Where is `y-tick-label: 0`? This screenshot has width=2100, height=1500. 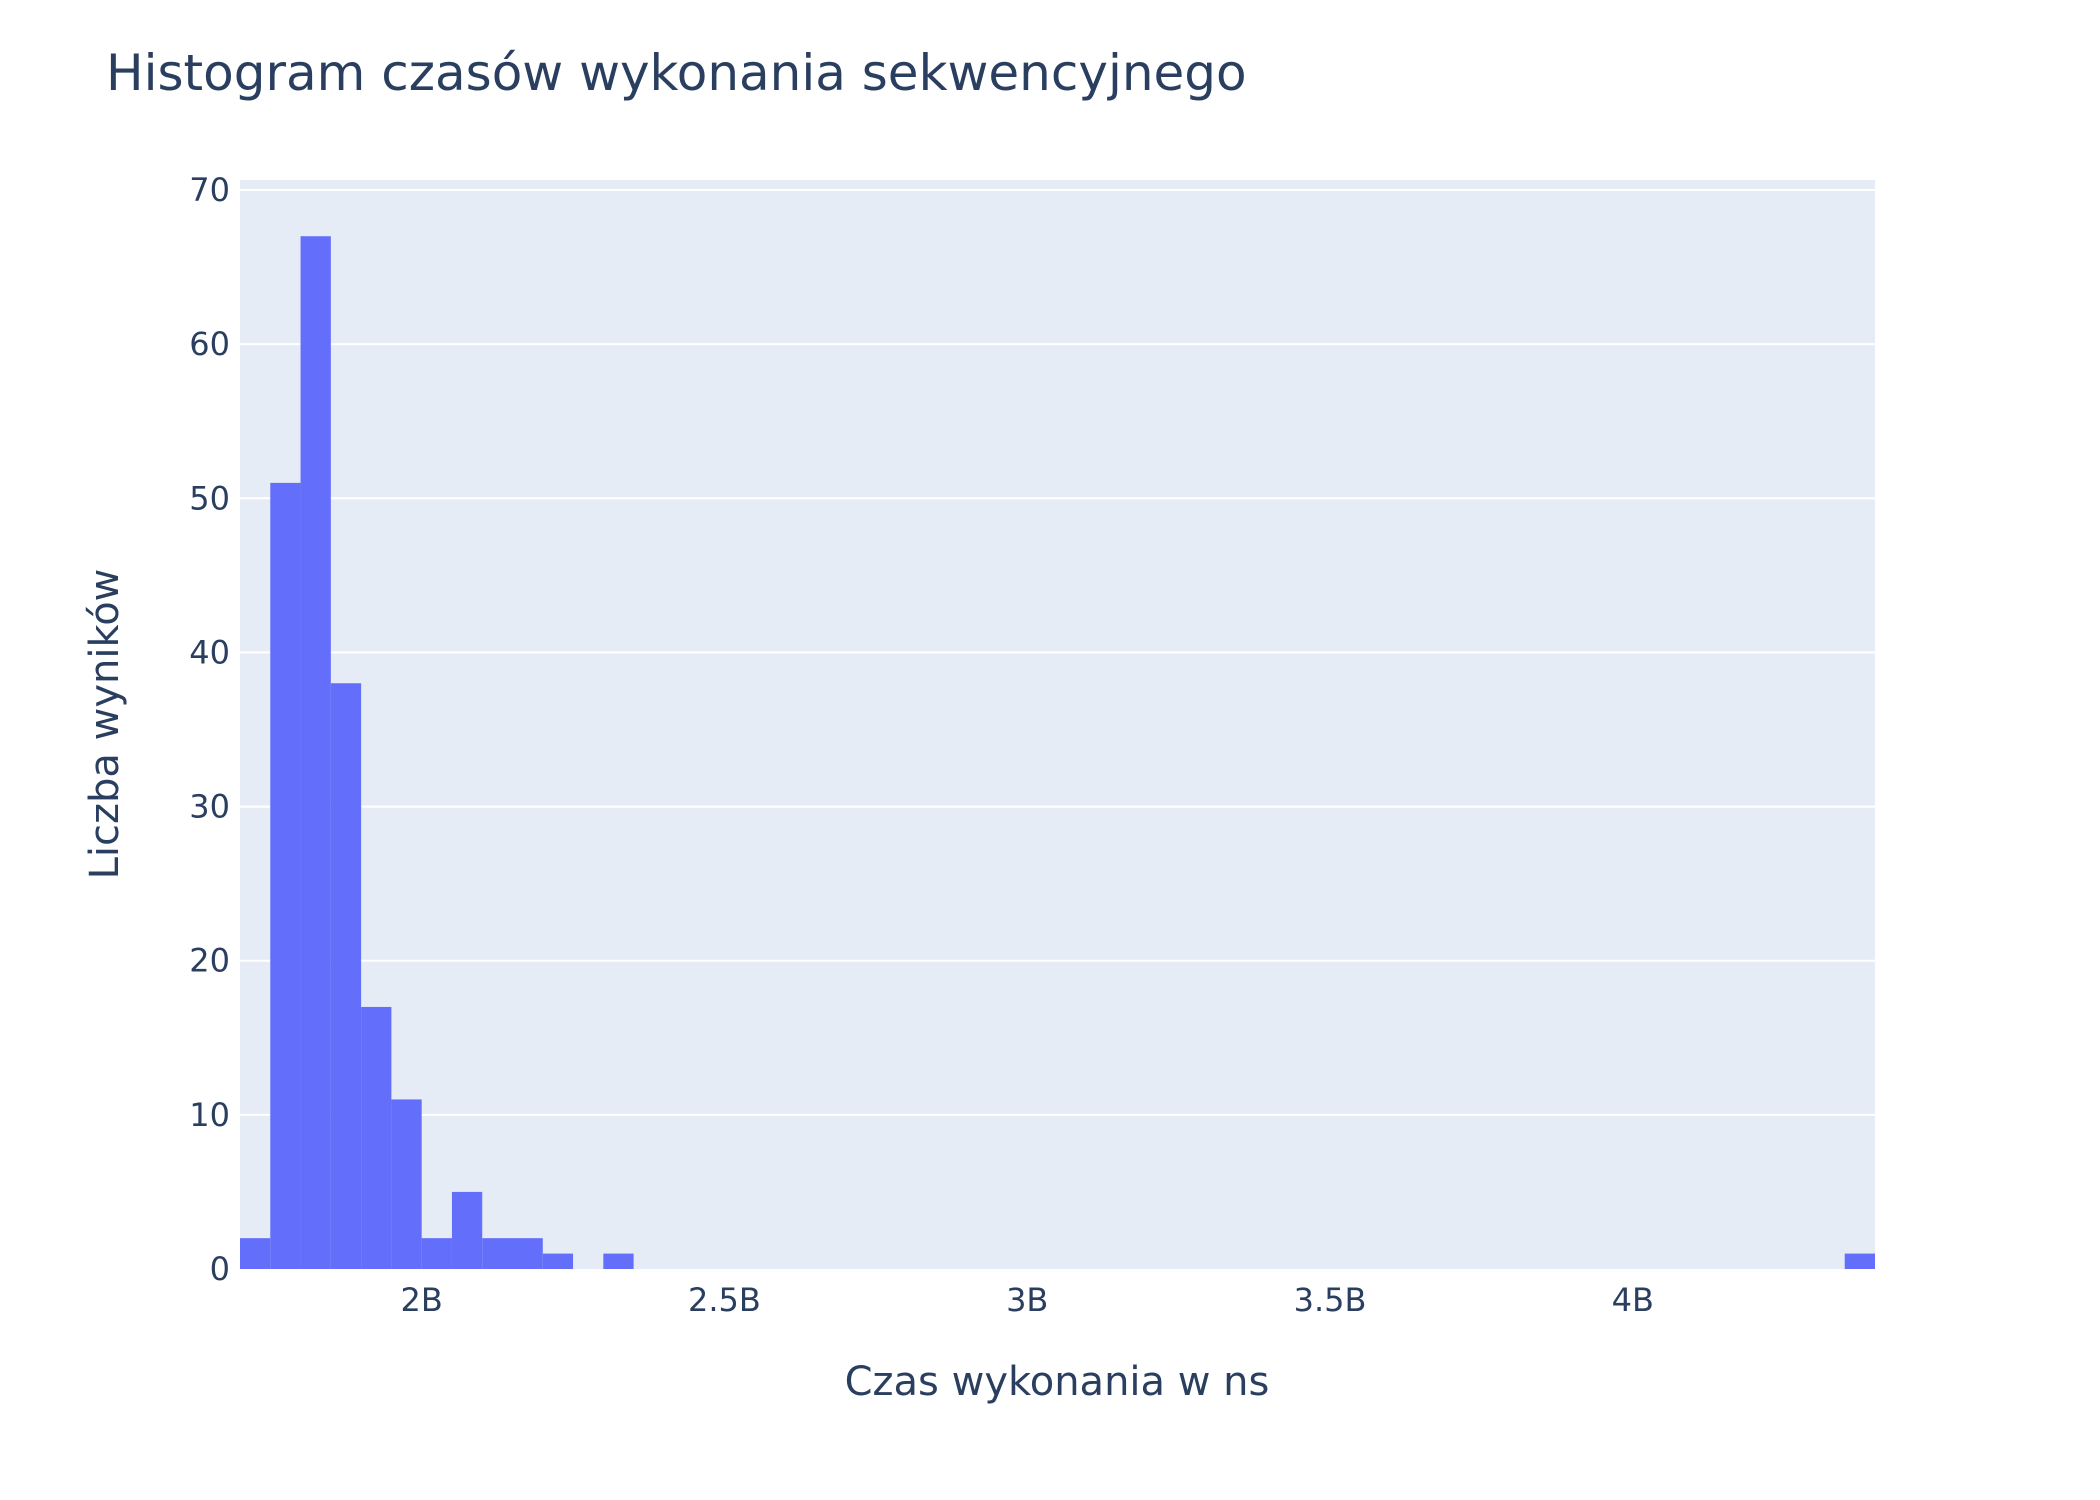
y-tick-label: 0 is located at coordinates (220, 1269).